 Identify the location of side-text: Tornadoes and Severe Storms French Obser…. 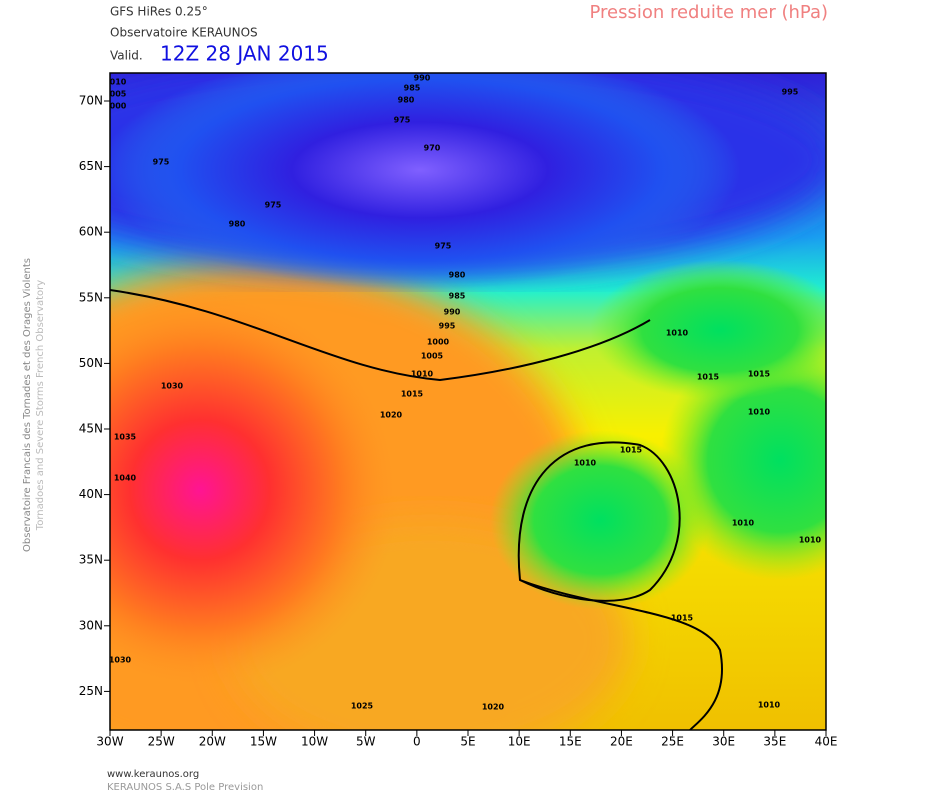
(40, 405).